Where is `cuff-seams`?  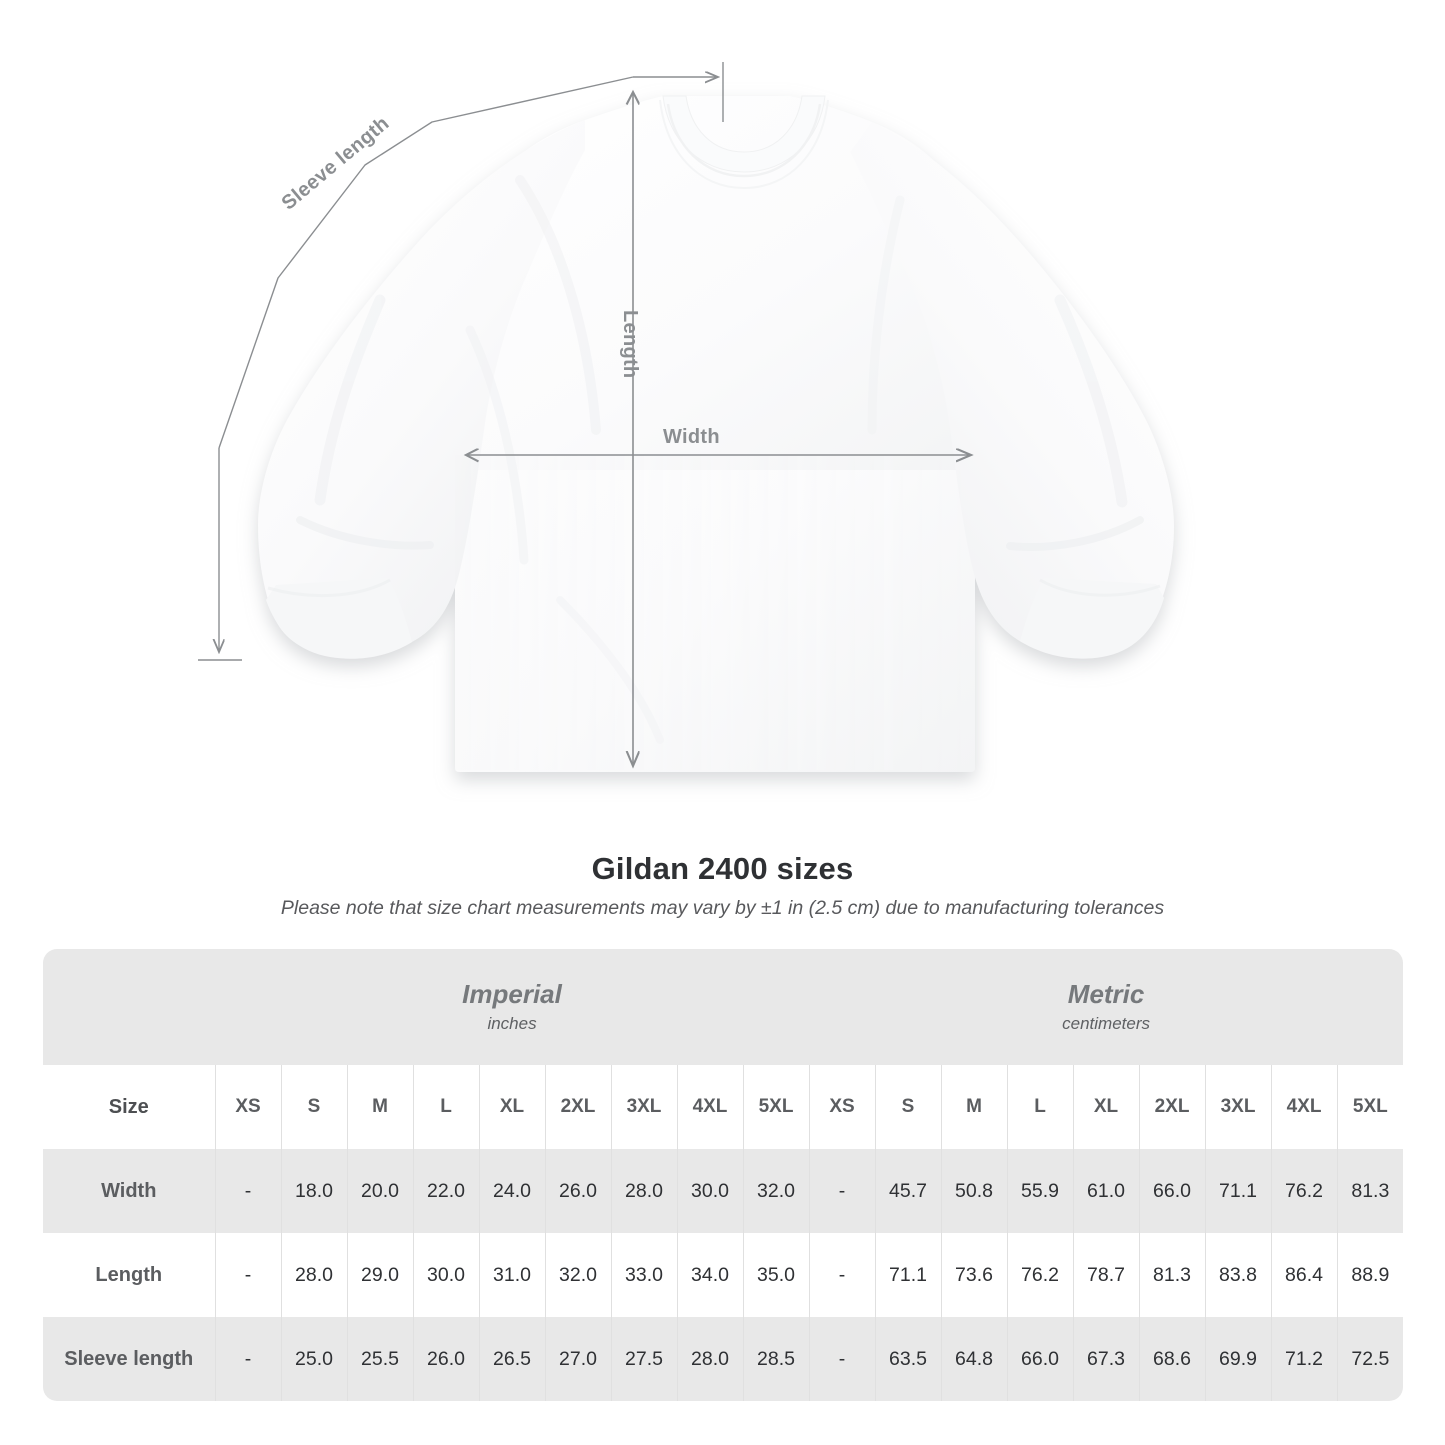
cuff-seams is located at coordinates (714, 588).